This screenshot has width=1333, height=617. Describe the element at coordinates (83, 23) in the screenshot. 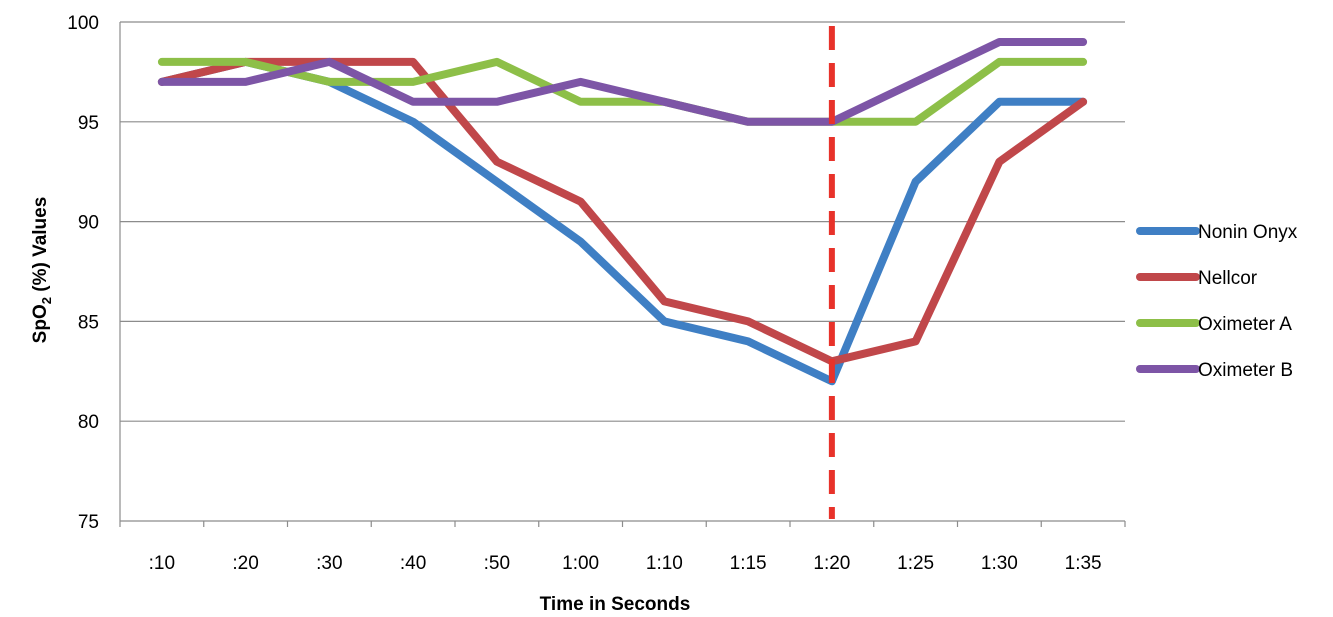

I see `y-tick-label: 100` at that location.